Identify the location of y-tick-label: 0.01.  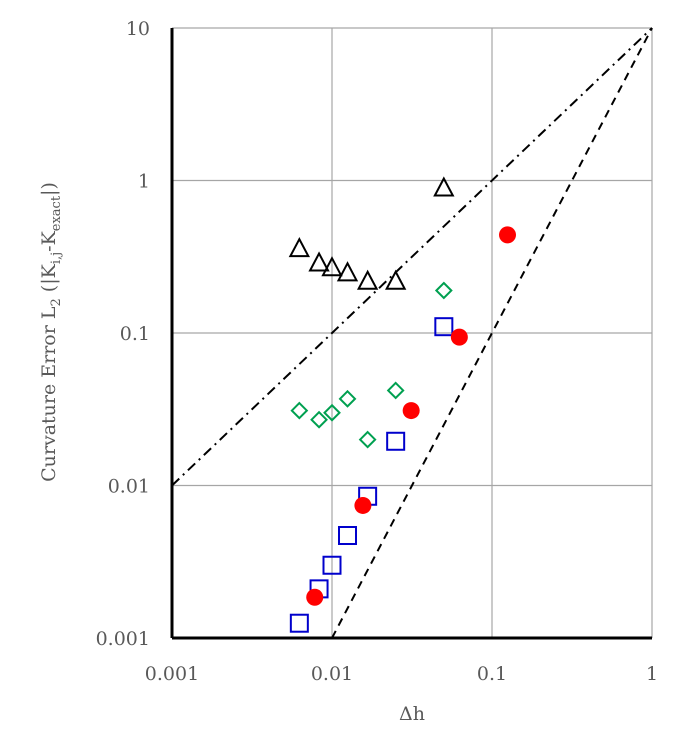
(129, 487).